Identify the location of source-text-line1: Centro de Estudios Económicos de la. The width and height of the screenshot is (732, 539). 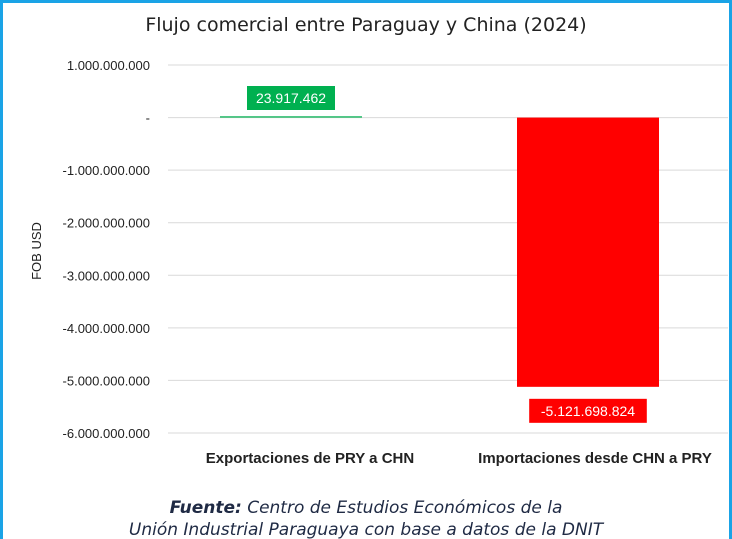
(402, 508).